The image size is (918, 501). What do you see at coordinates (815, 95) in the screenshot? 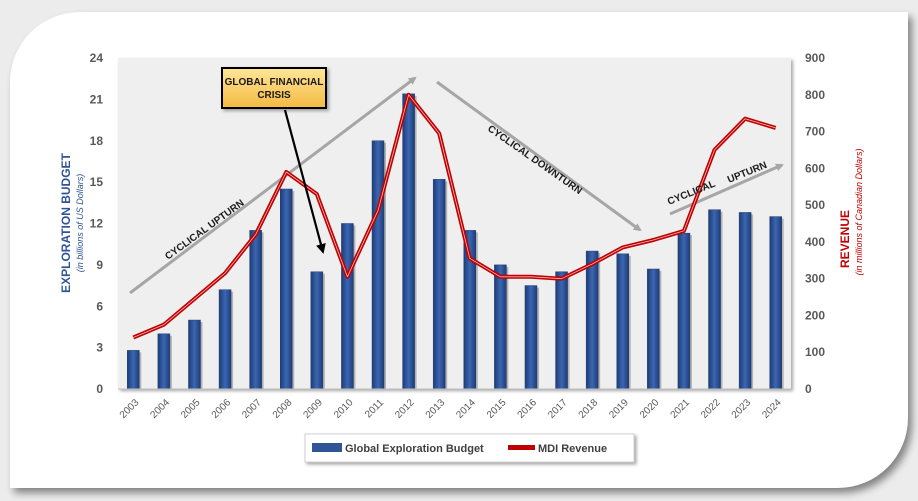
I see `right-tick-label: 800` at bounding box center [815, 95].